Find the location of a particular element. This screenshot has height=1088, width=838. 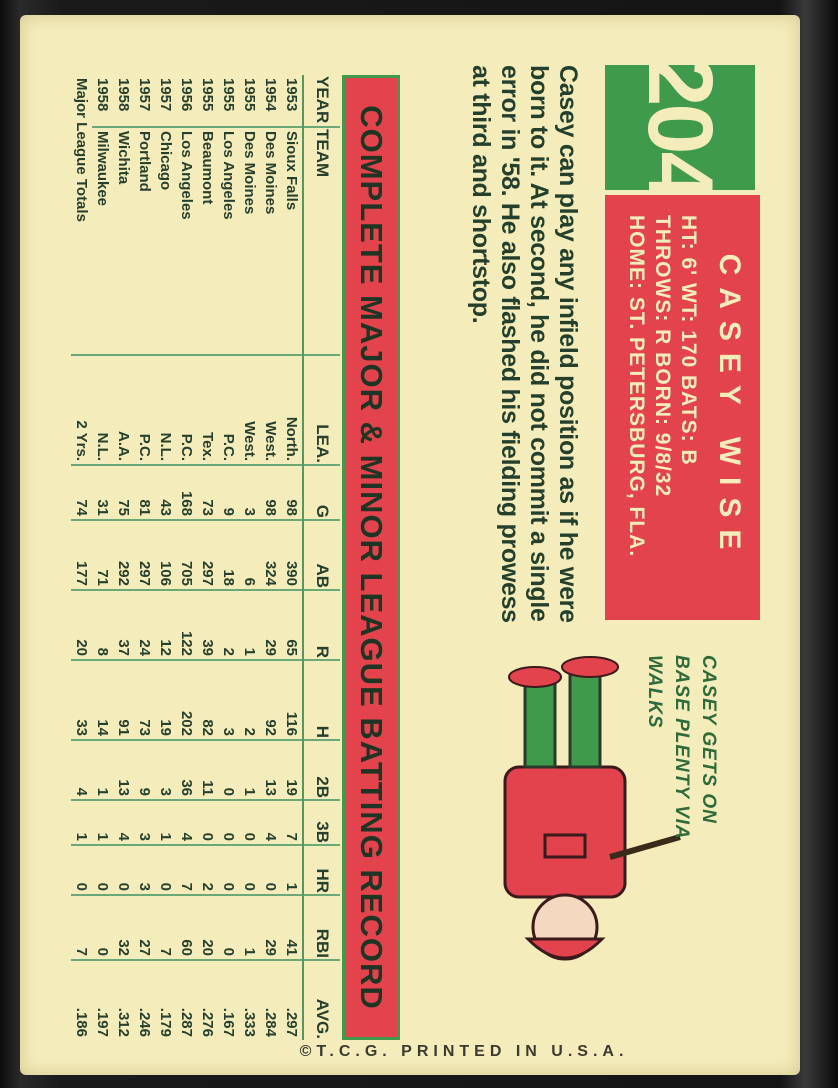

table-cell: 297 is located at coordinates (144, 555).